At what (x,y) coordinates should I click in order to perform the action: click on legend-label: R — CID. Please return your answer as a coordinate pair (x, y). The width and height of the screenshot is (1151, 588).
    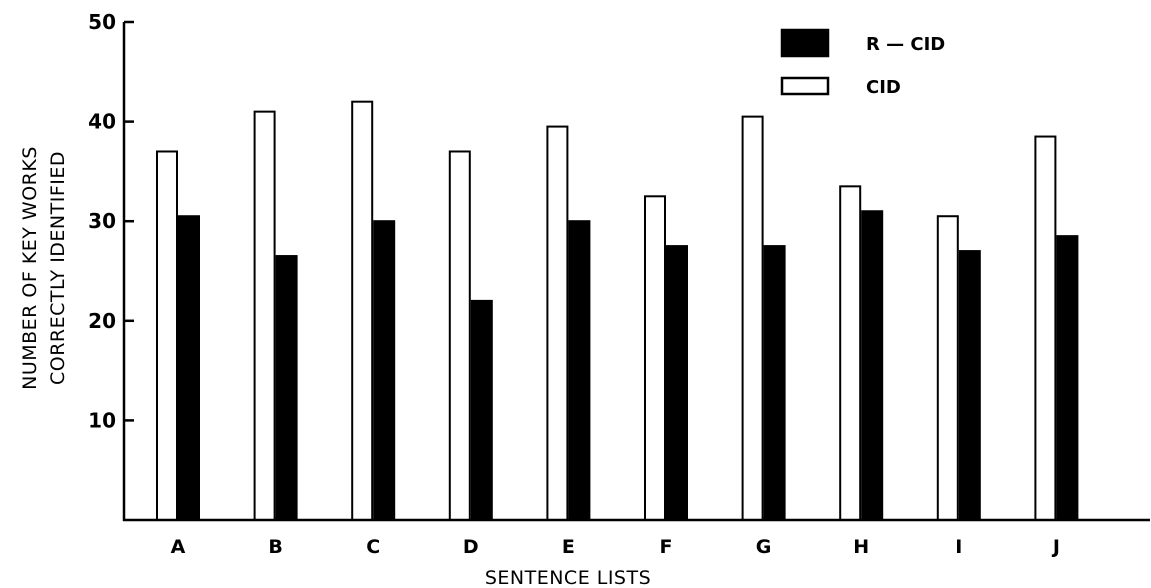
    Looking at the image, I should click on (905, 44).